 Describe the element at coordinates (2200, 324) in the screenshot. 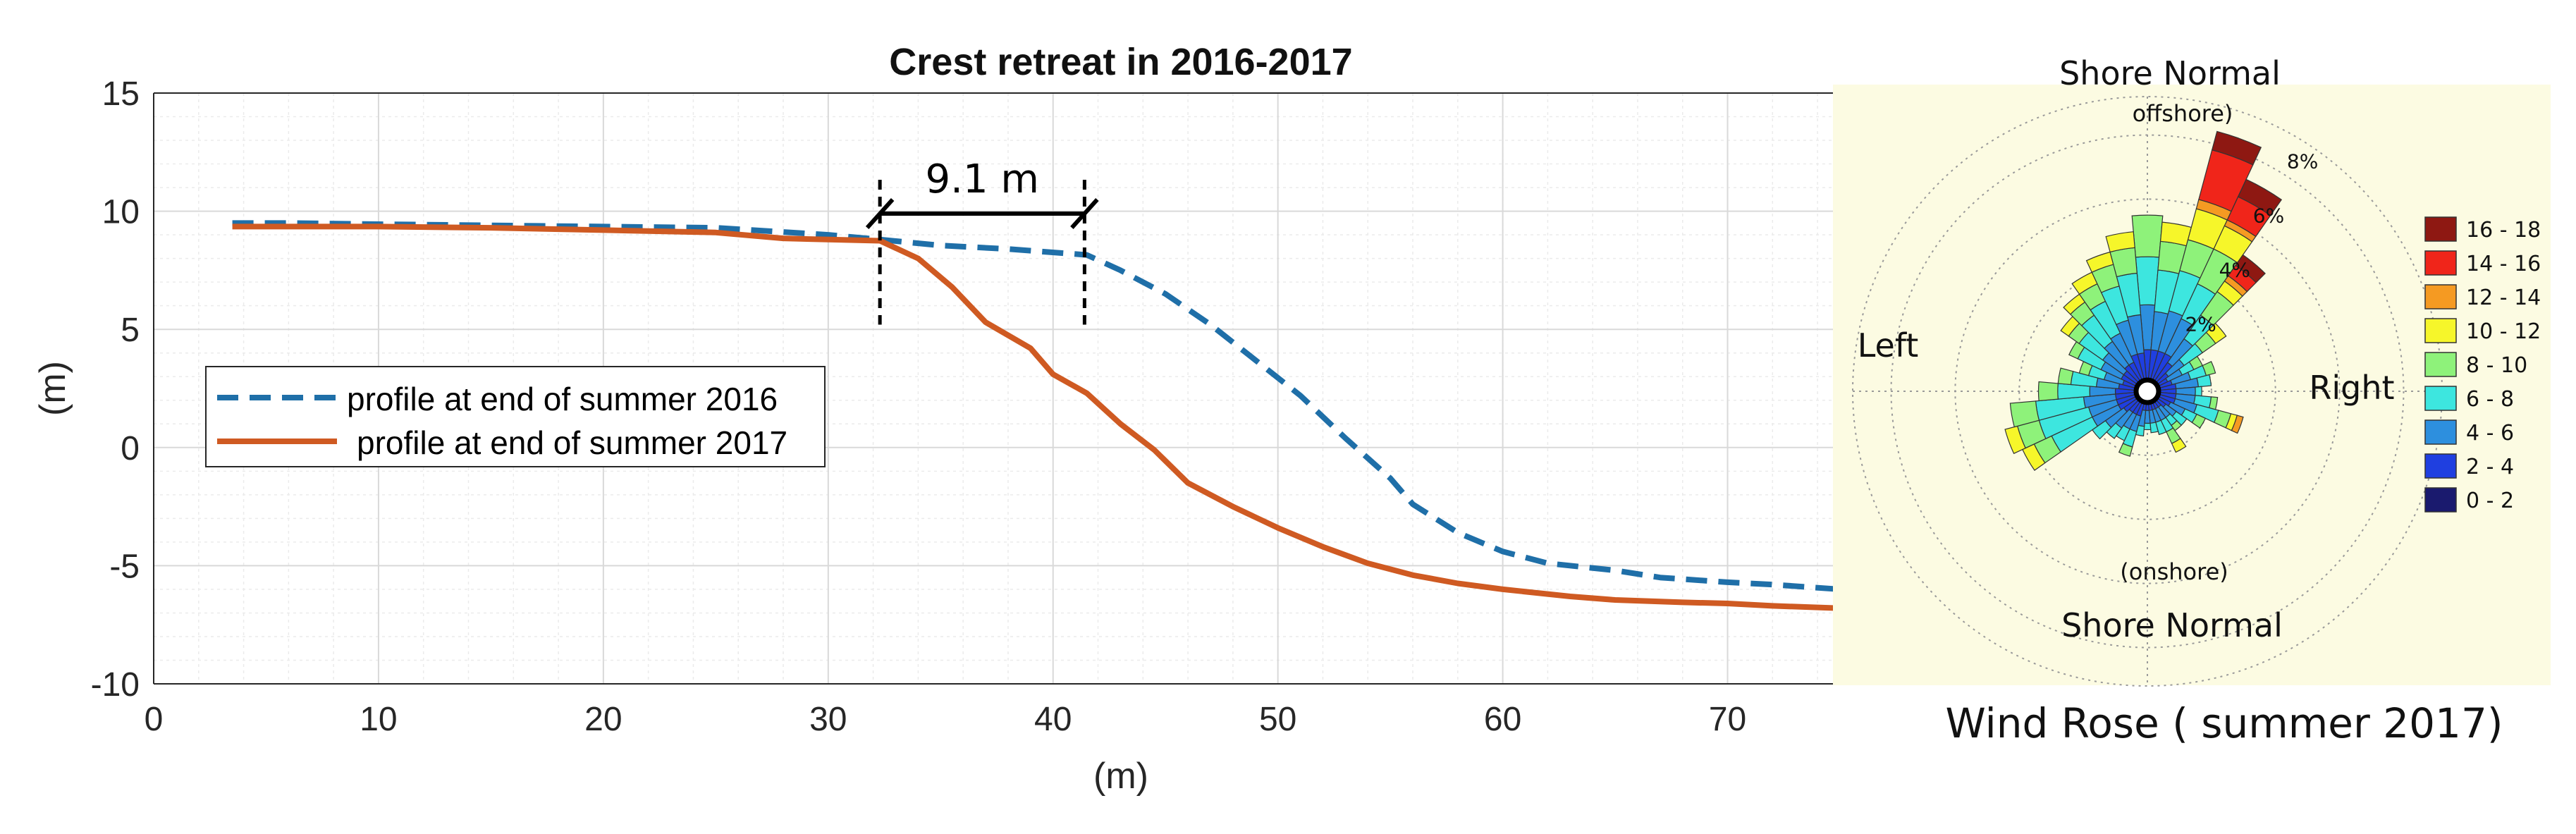

I see `ring-label: 2%` at that location.